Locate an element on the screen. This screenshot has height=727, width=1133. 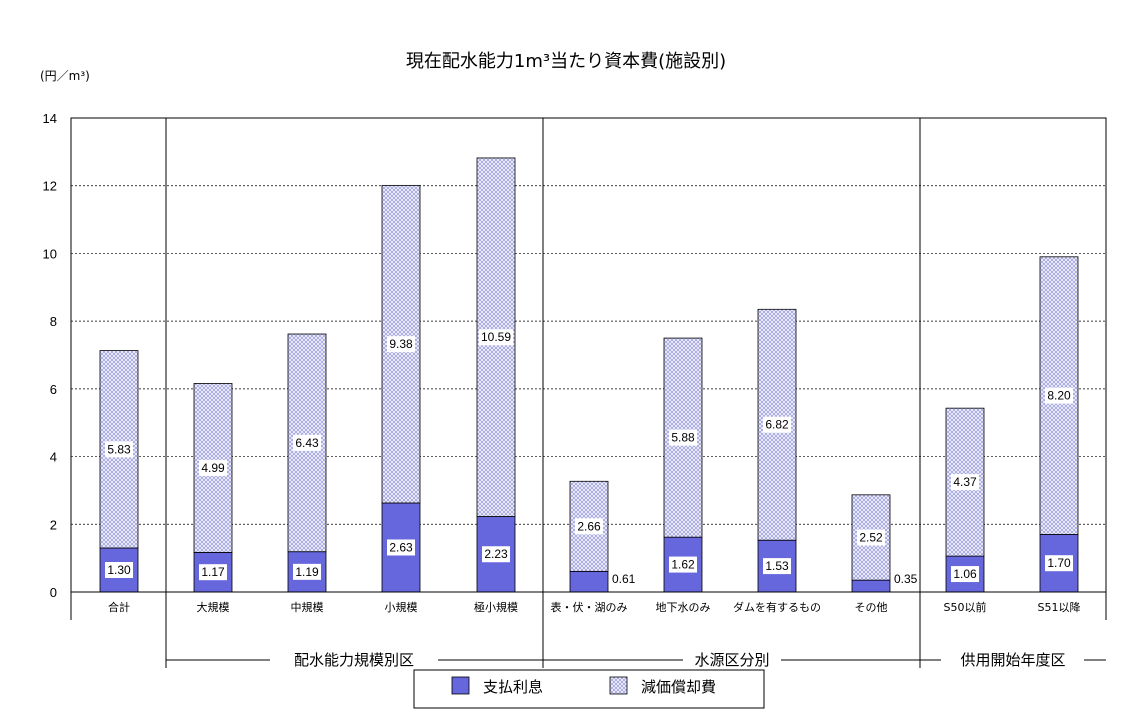
y-tick-label: 2 is located at coordinates (53, 524).